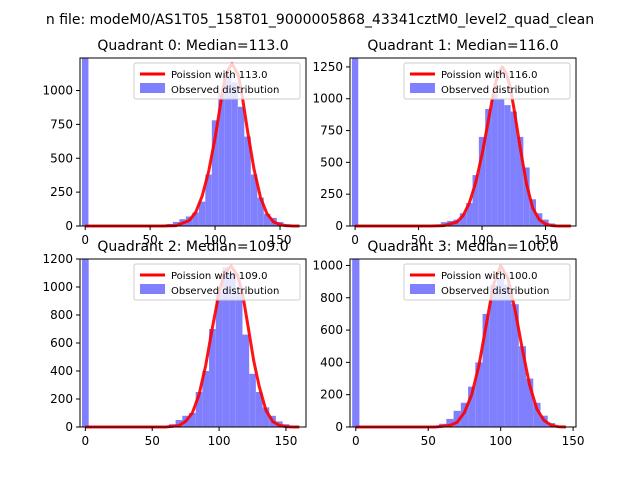  I want to click on y-tick-label: 1250, so click(327, 67).